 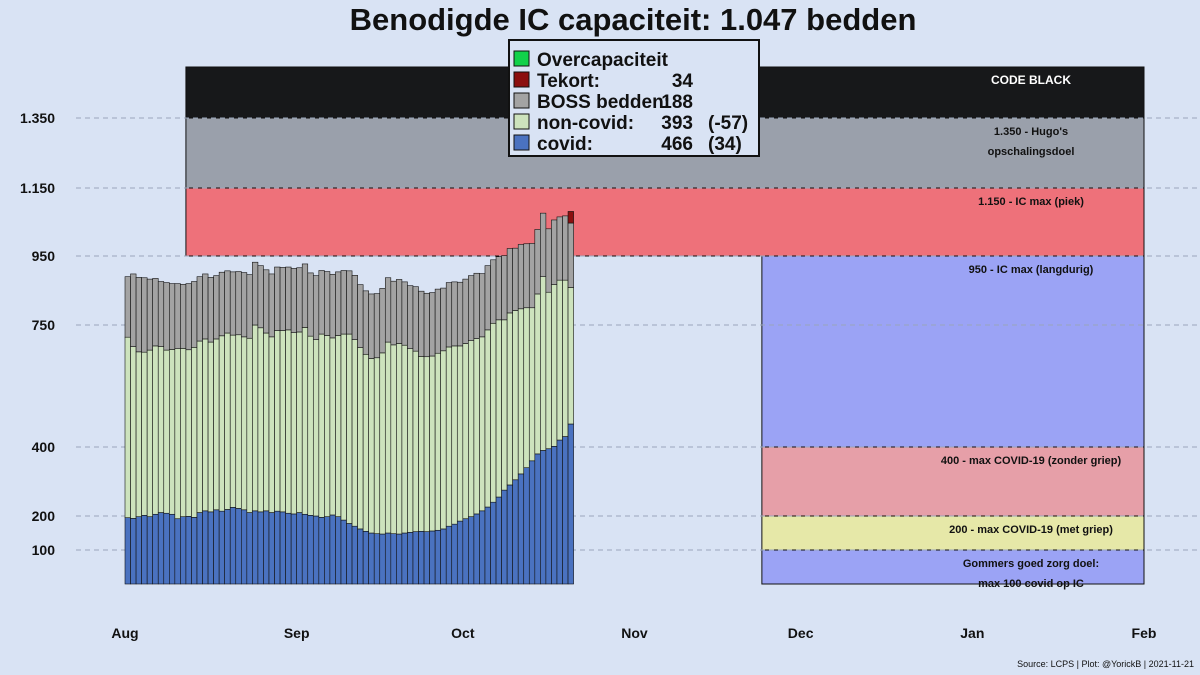 What do you see at coordinates (677, 144) in the screenshot?
I see `legend-value: 466` at bounding box center [677, 144].